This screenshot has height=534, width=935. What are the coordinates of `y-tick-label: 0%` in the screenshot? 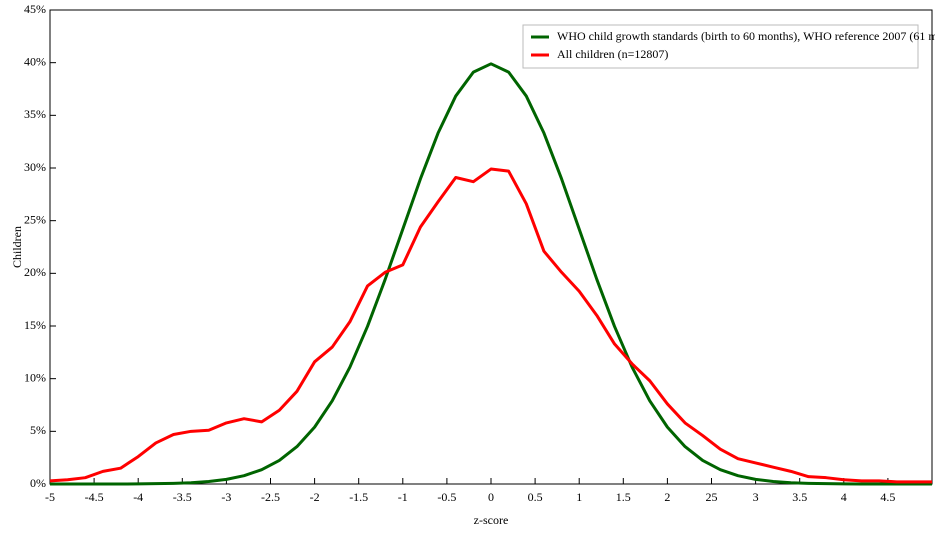 It's located at (38, 483).